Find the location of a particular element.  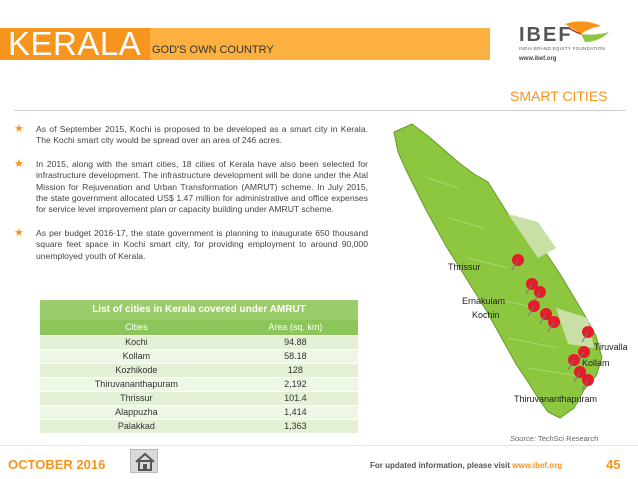

map-label-kollam: Kollam is located at coordinates (596, 363).